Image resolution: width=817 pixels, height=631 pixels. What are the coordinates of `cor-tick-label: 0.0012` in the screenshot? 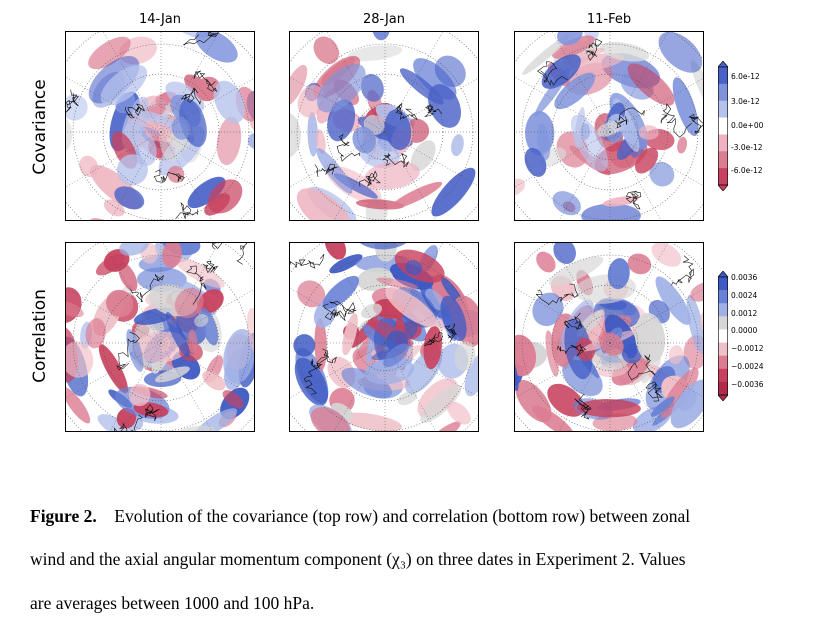 It's located at (744, 313).